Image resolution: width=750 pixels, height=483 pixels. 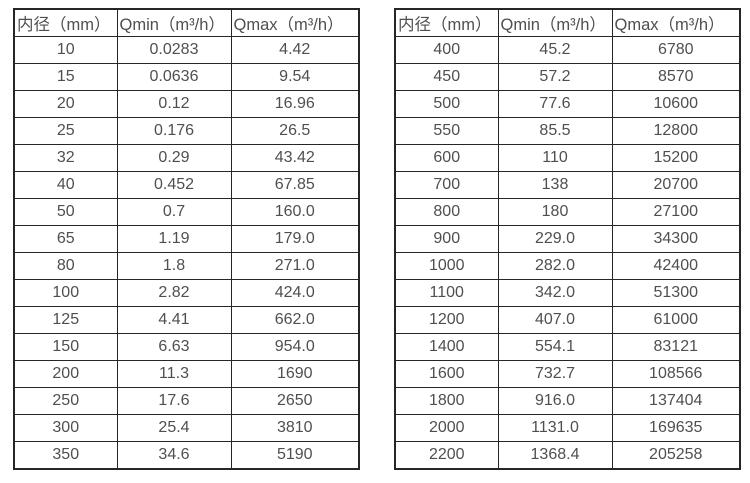 I want to click on table-cell: 1.19, so click(x=174, y=239).